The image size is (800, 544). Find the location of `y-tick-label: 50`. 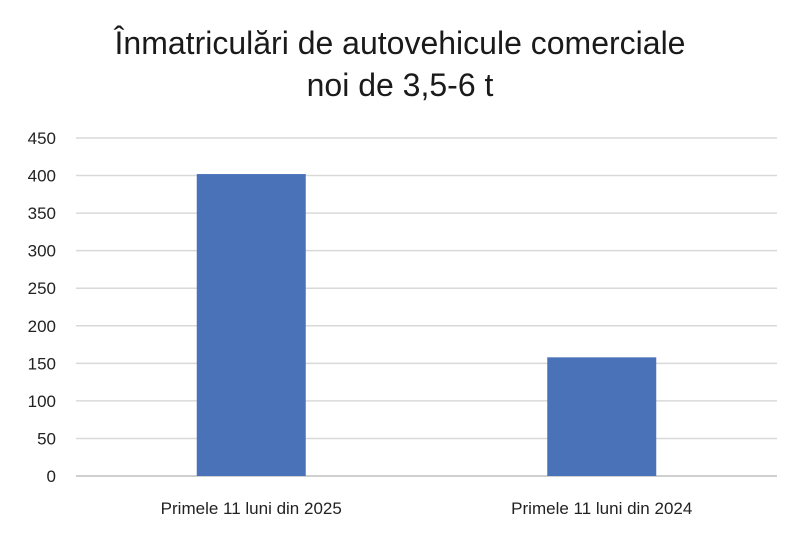

y-tick-label: 50 is located at coordinates (46, 438).